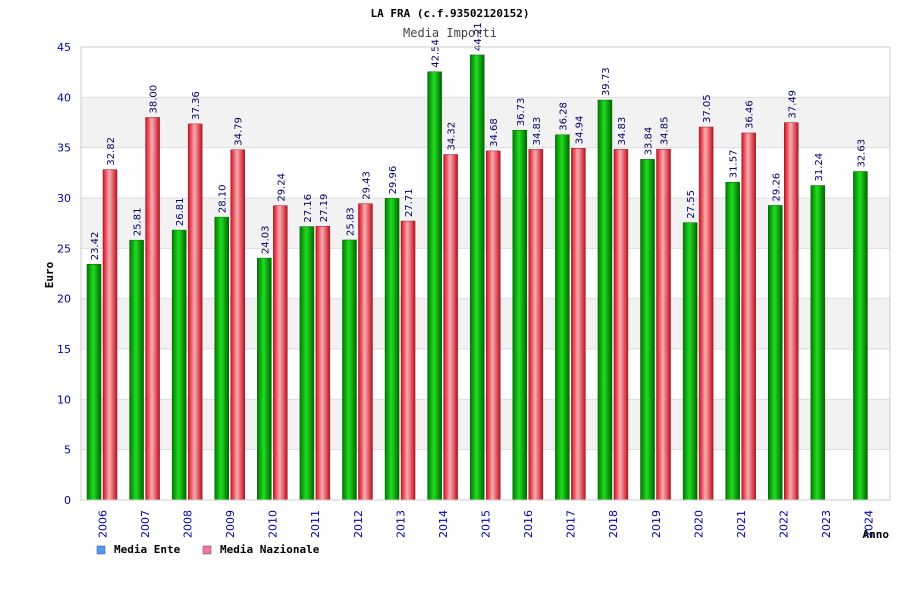 The height and width of the screenshot is (600, 900). I want to click on y-tick-label: 30, so click(64, 198).